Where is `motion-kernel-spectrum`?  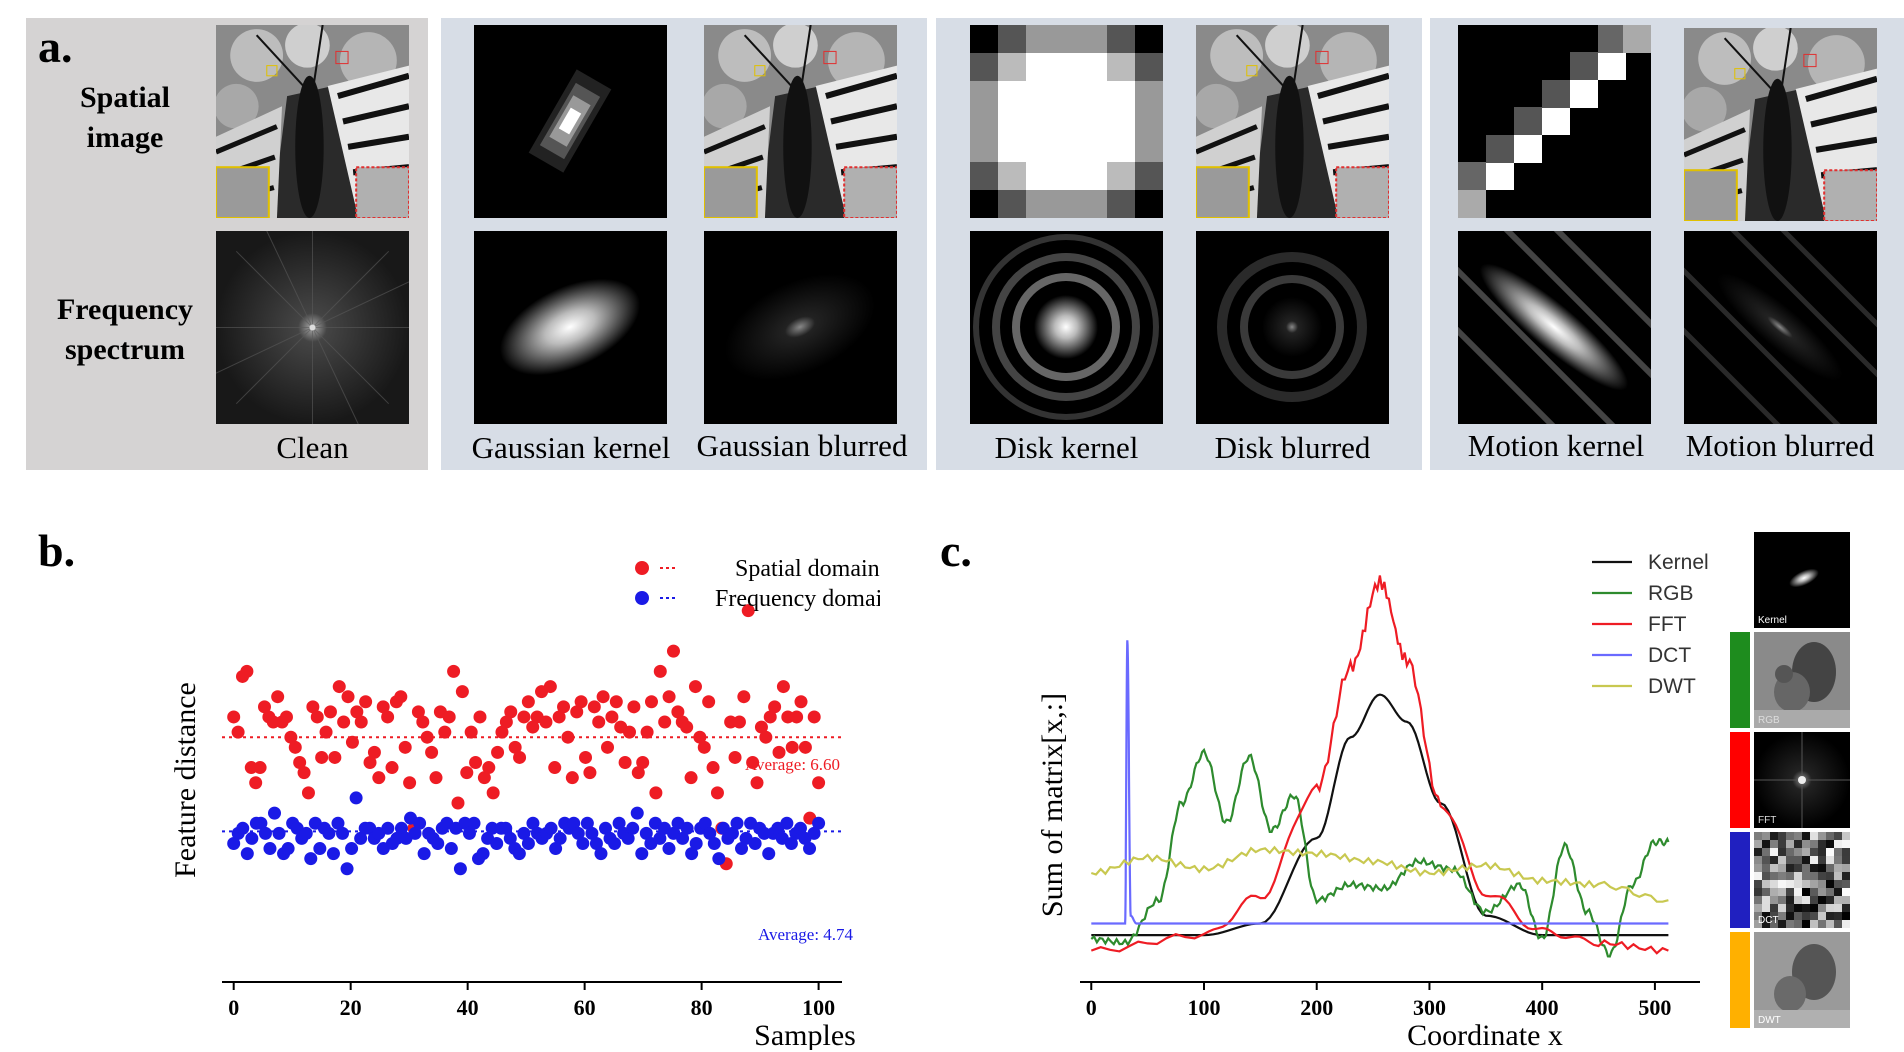
motion-kernel-spectrum is located at coordinates (1554, 327).